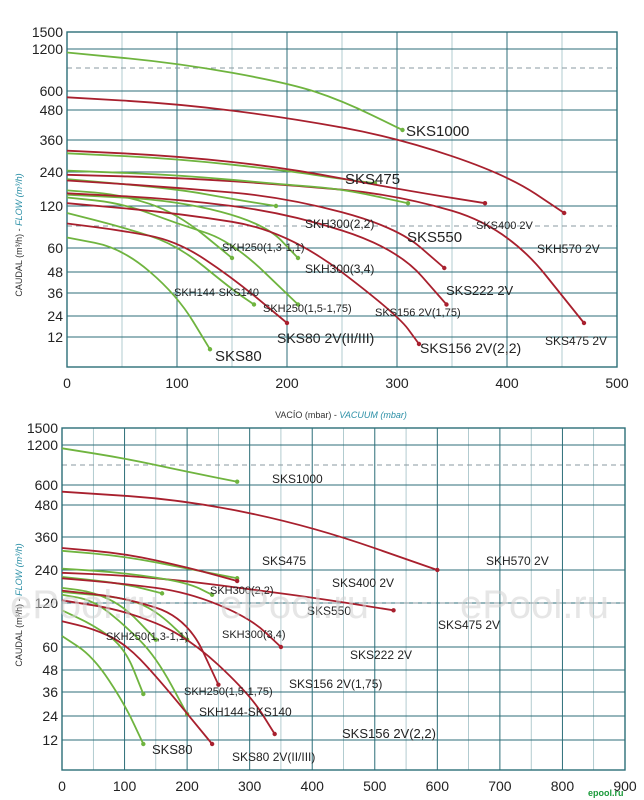 This screenshot has height=800, width=644. Describe the element at coordinates (469, 625) in the screenshot. I see `series-label: SKS475 2V` at that location.